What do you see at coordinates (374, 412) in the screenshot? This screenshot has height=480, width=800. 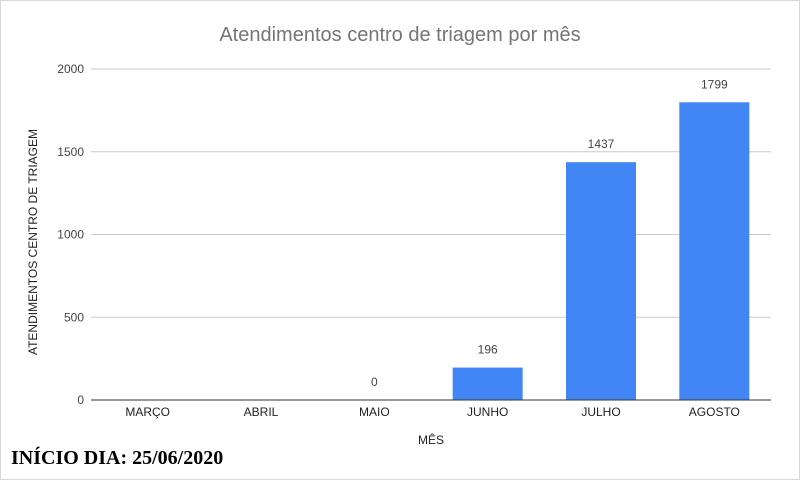 I see `x-tick-label: MAIO` at bounding box center [374, 412].